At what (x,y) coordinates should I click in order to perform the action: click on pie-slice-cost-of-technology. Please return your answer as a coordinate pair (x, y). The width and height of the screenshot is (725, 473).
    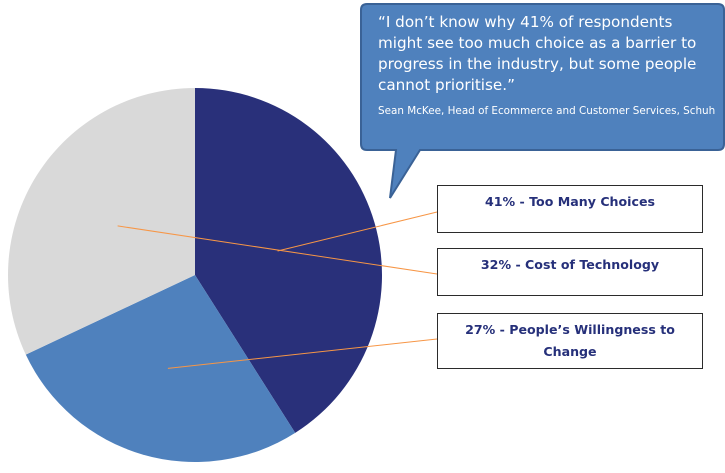
    Looking at the image, I should click on (101, 221).